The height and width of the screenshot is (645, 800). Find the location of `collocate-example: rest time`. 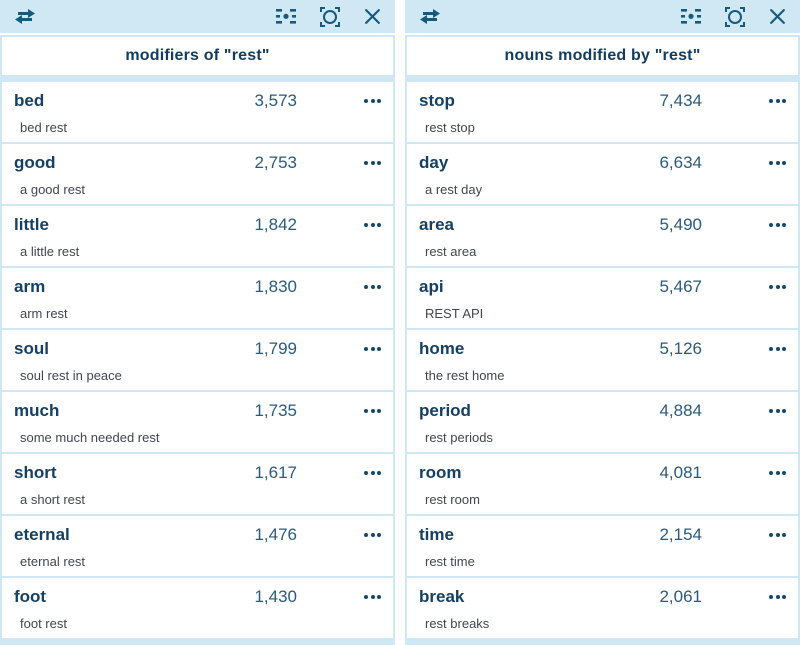

collocate-example: rest time is located at coordinates (450, 561).